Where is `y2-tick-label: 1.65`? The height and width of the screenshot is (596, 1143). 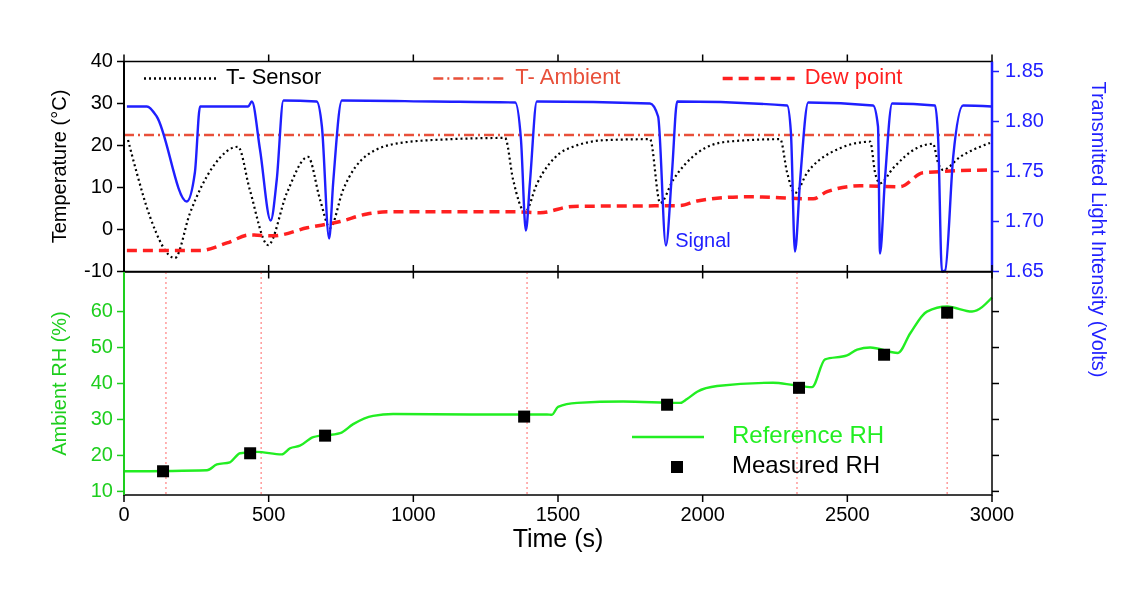 y2-tick-label: 1.65 is located at coordinates (1024, 269).